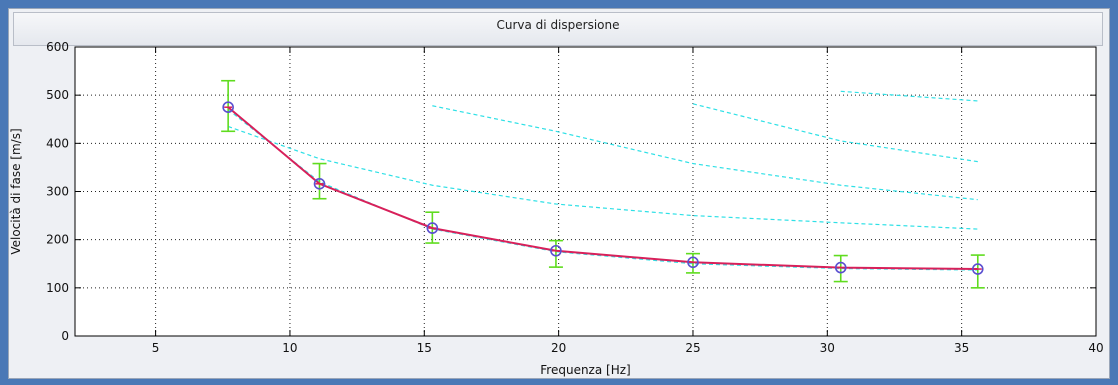 The width and height of the screenshot is (1118, 385). I want to click on chart-title-bar: Curva di dispersione, so click(558, 29).